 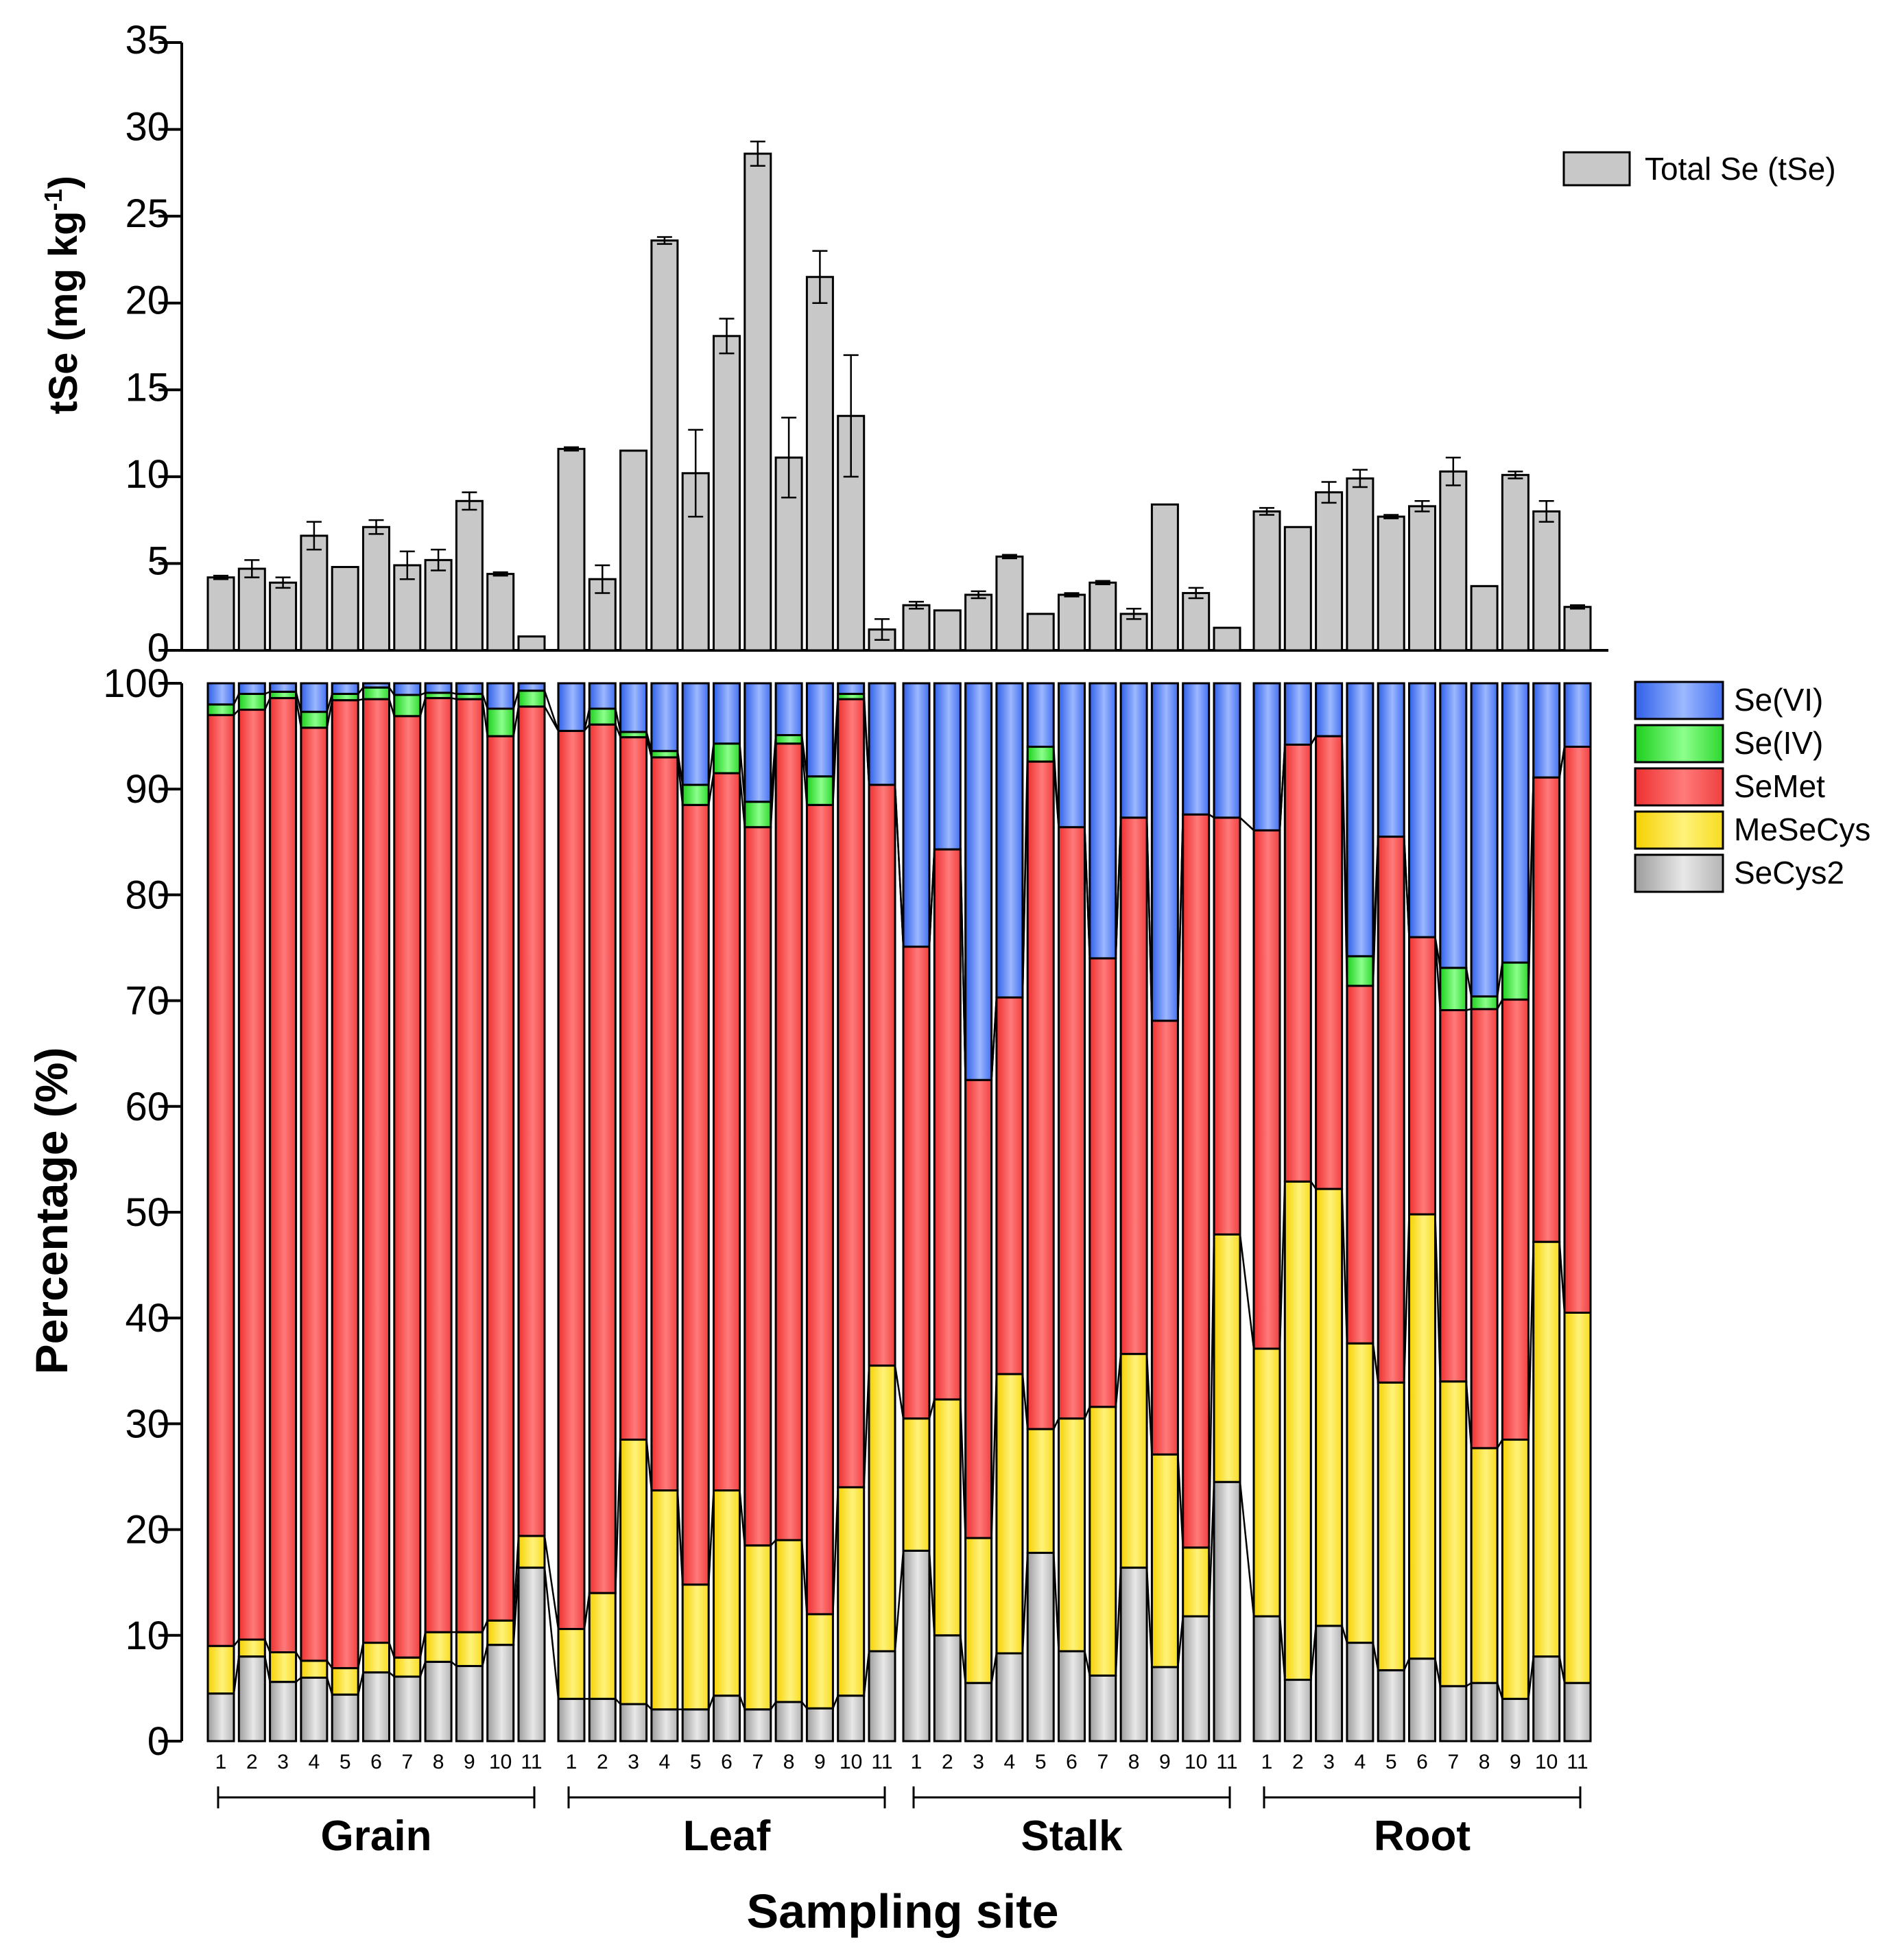 What do you see at coordinates (1802, 829) in the screenshot?
I see `legend-label-mesecys: MeSeCys` at bounding box center [1802, 829].